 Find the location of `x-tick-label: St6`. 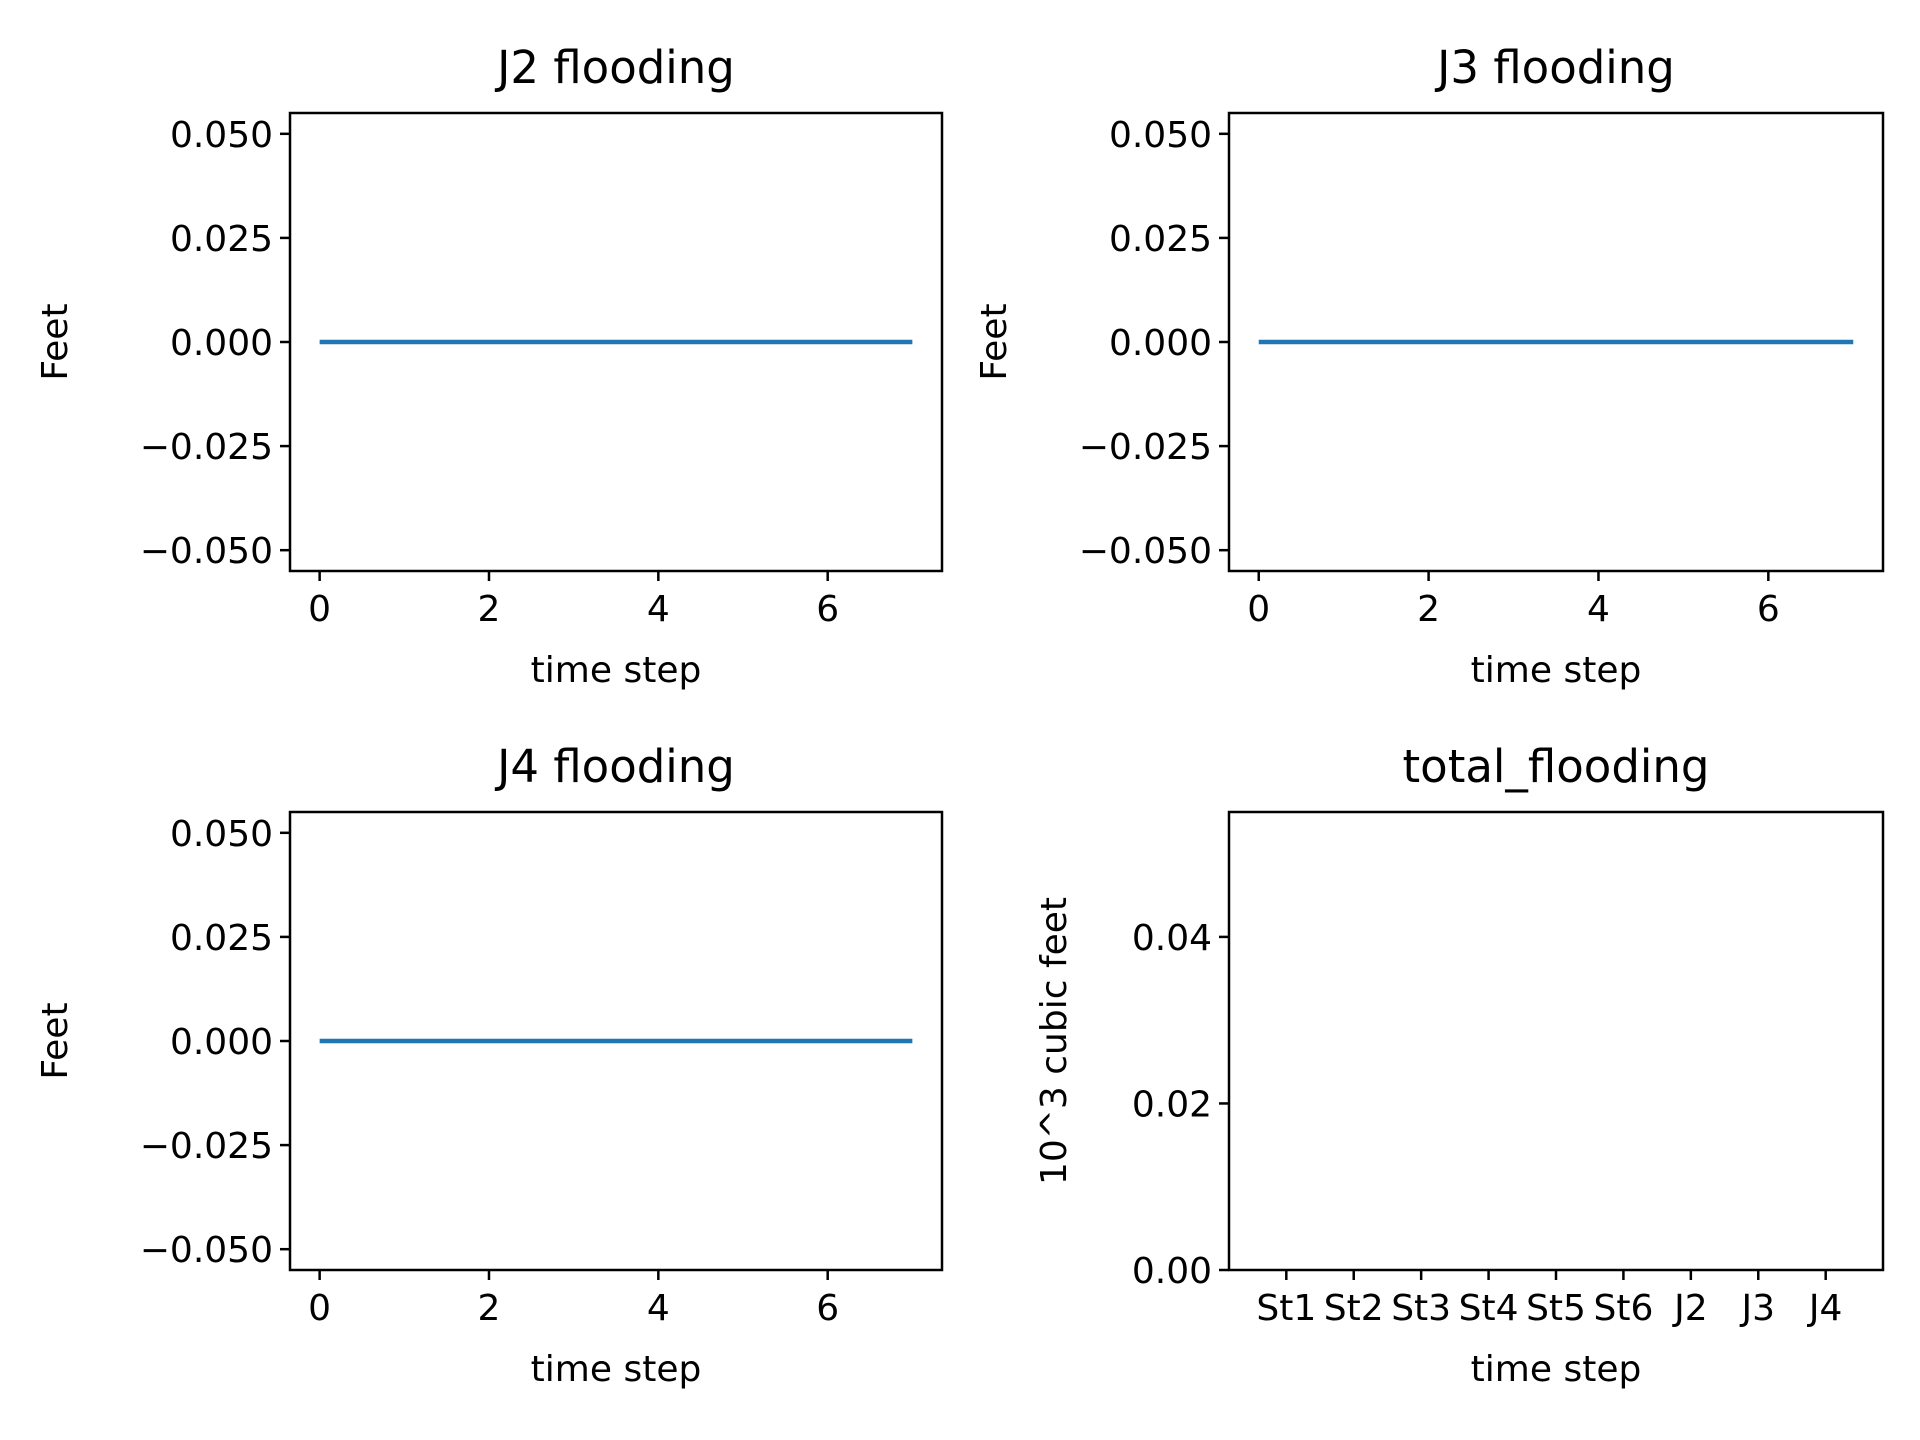

x-tick-label: St6 is located at coordinates (1623, 1308).